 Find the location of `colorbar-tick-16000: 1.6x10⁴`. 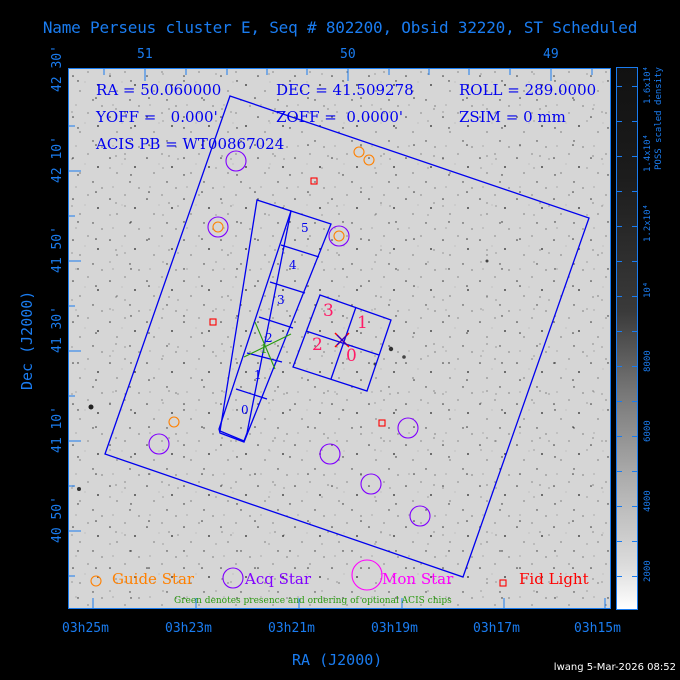

colorbar-tick-16000: 1.6x10⁴ is located at coordinates (648, 85).